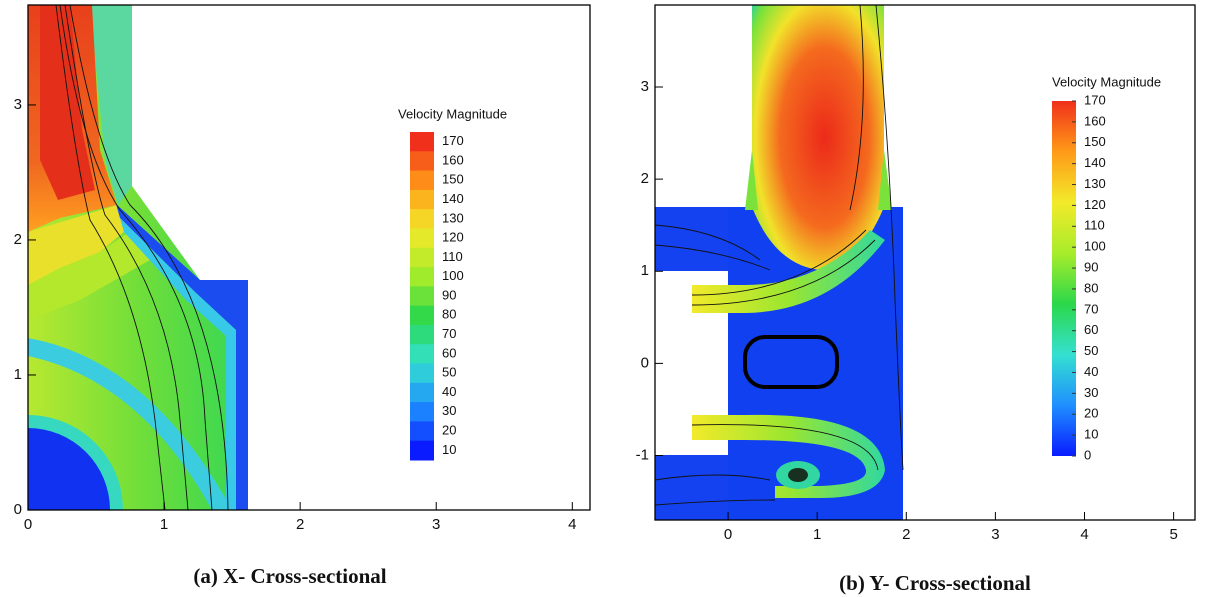 This screenshot has width=1208, height=597. What do you see at coordinates (642, 454) in the screenshot?
I see `y-tick-label: -1` at bounding box center [642, 454].